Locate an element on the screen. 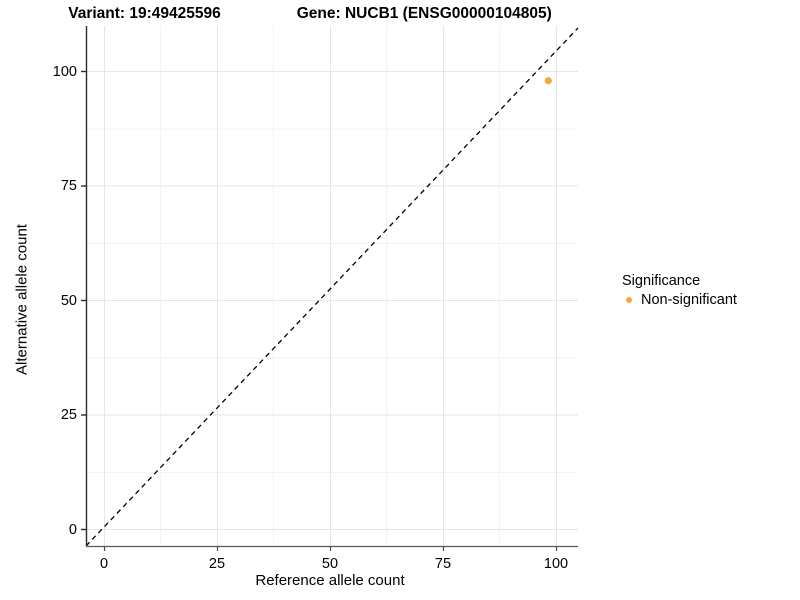  x-tick-label-3: 75 is located at coordinates (443, 564).